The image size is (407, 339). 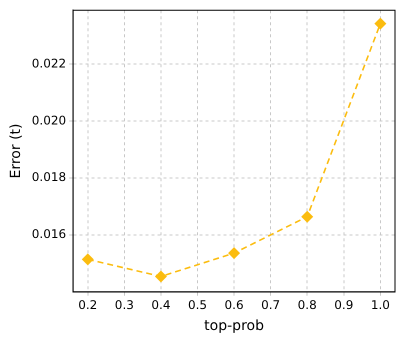 What do you see at coordinates (270, 305) in the screenshot?
I see `x-tick-label: 0.7` at bounding box center [270, 305].